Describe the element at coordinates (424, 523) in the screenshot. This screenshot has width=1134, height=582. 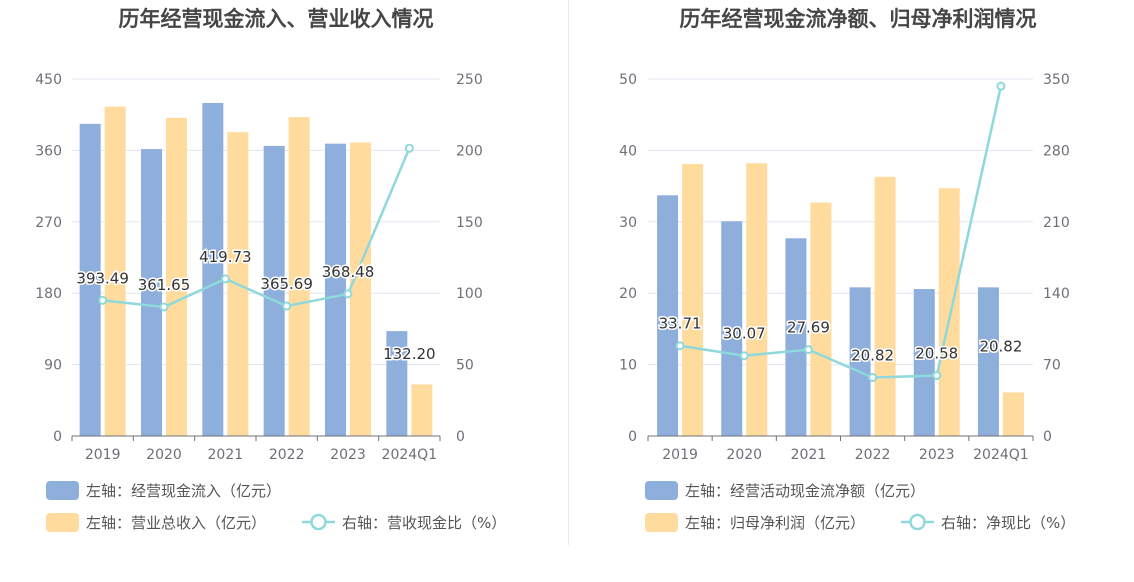
I see `legend-label: 右轴：营收现金比（%）` at that location.